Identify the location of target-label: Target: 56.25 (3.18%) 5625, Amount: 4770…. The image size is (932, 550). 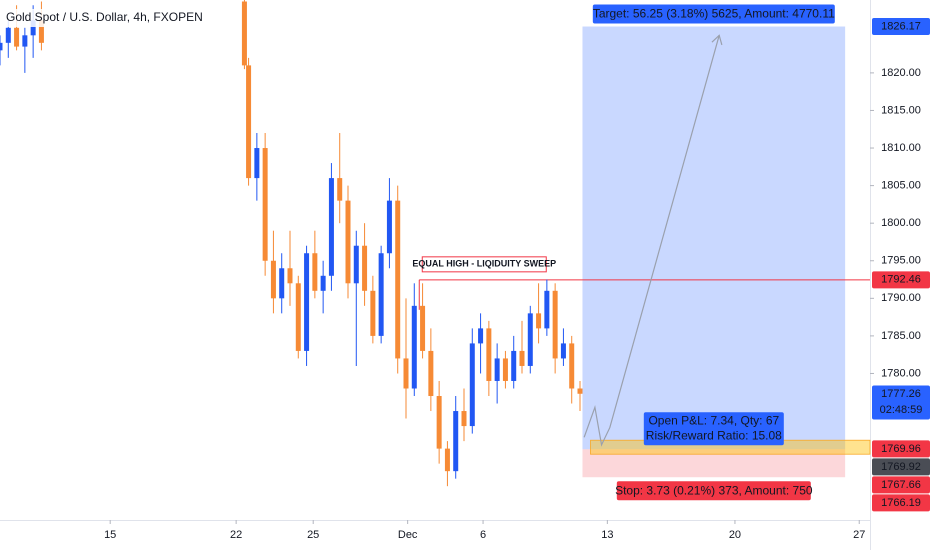
(714, 14).